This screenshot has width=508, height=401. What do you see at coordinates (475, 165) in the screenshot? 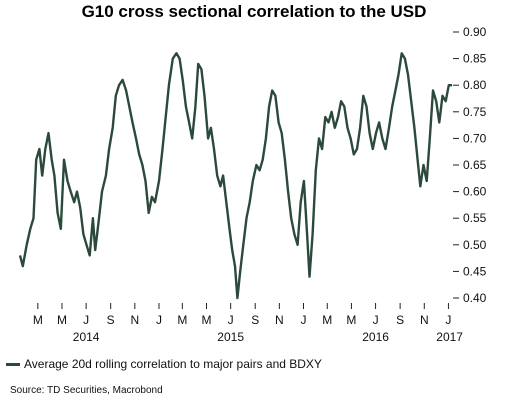
I see `y-tick-label: 0.65` at bounding box center [475, 165].